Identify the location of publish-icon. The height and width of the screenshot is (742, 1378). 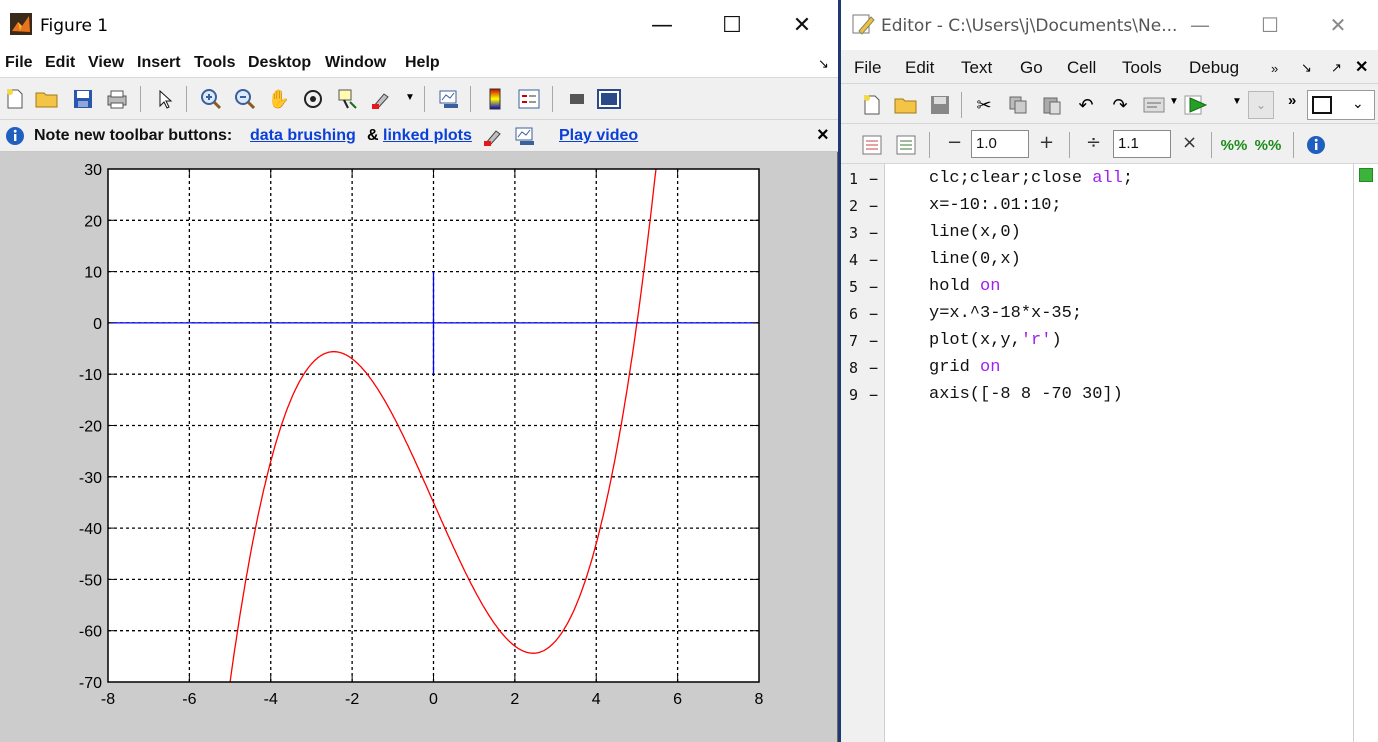
(1154, 105).